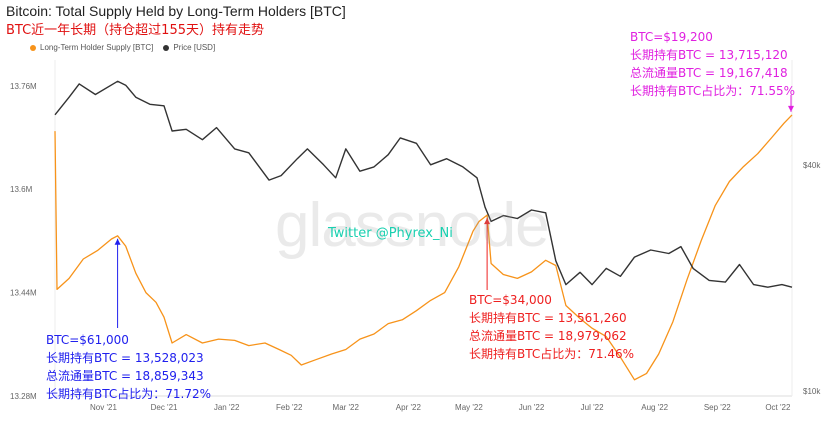  I want to click on x-tick-label: Jan '22, so click(227, 407).